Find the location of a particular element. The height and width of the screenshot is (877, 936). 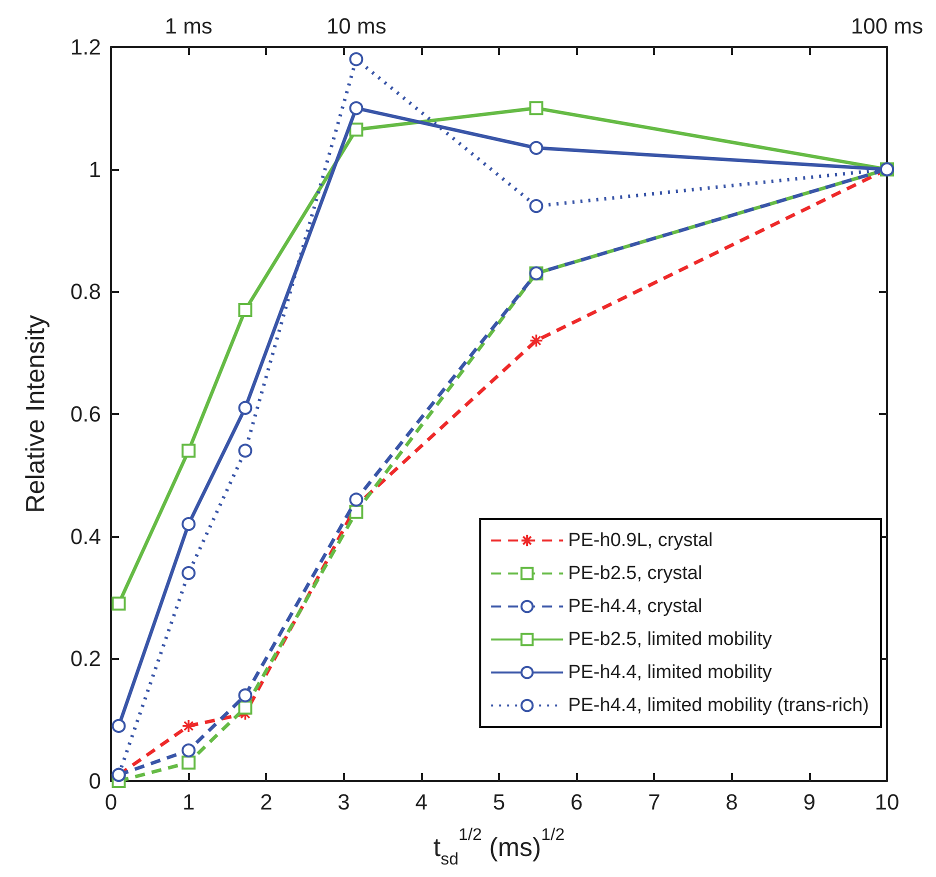

x-tick-label: 4 is located at coordinates (421, 802).